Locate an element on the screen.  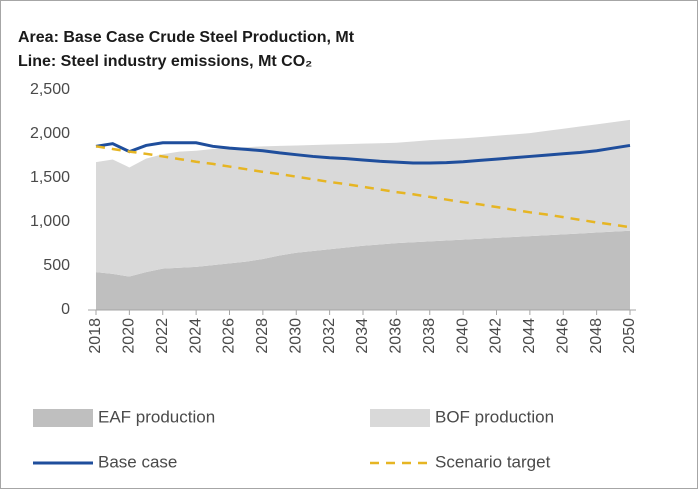
legend-label: Scenario target is located at coordinates (493, 461).